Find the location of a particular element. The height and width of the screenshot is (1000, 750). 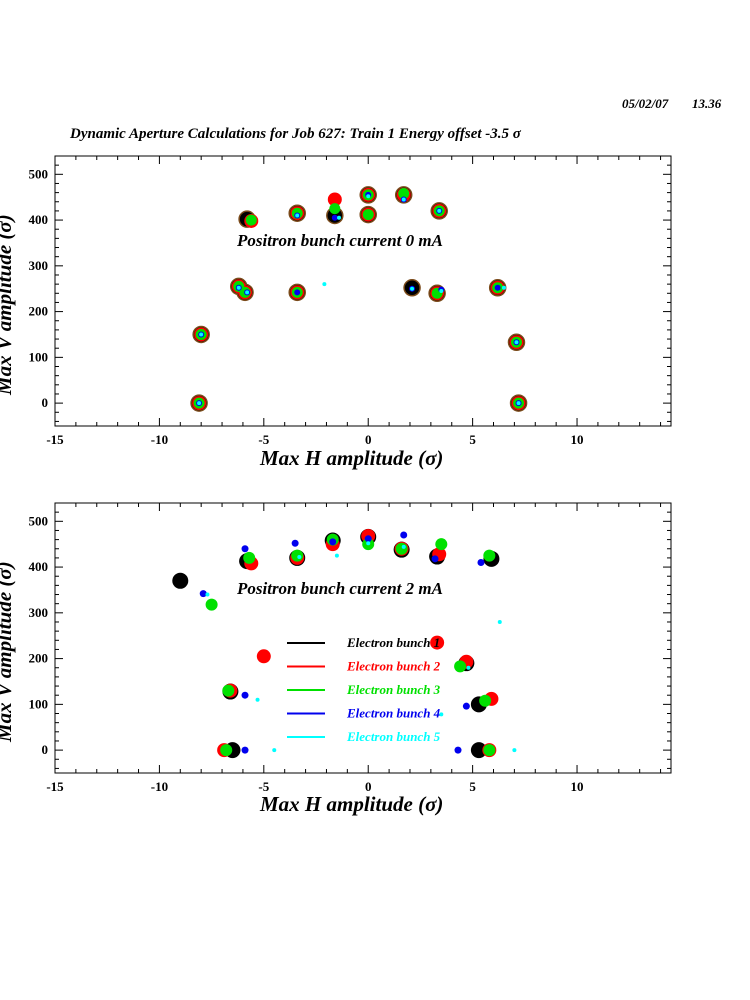

date-label: 05/02/07 is located at coordinates (645, 103).